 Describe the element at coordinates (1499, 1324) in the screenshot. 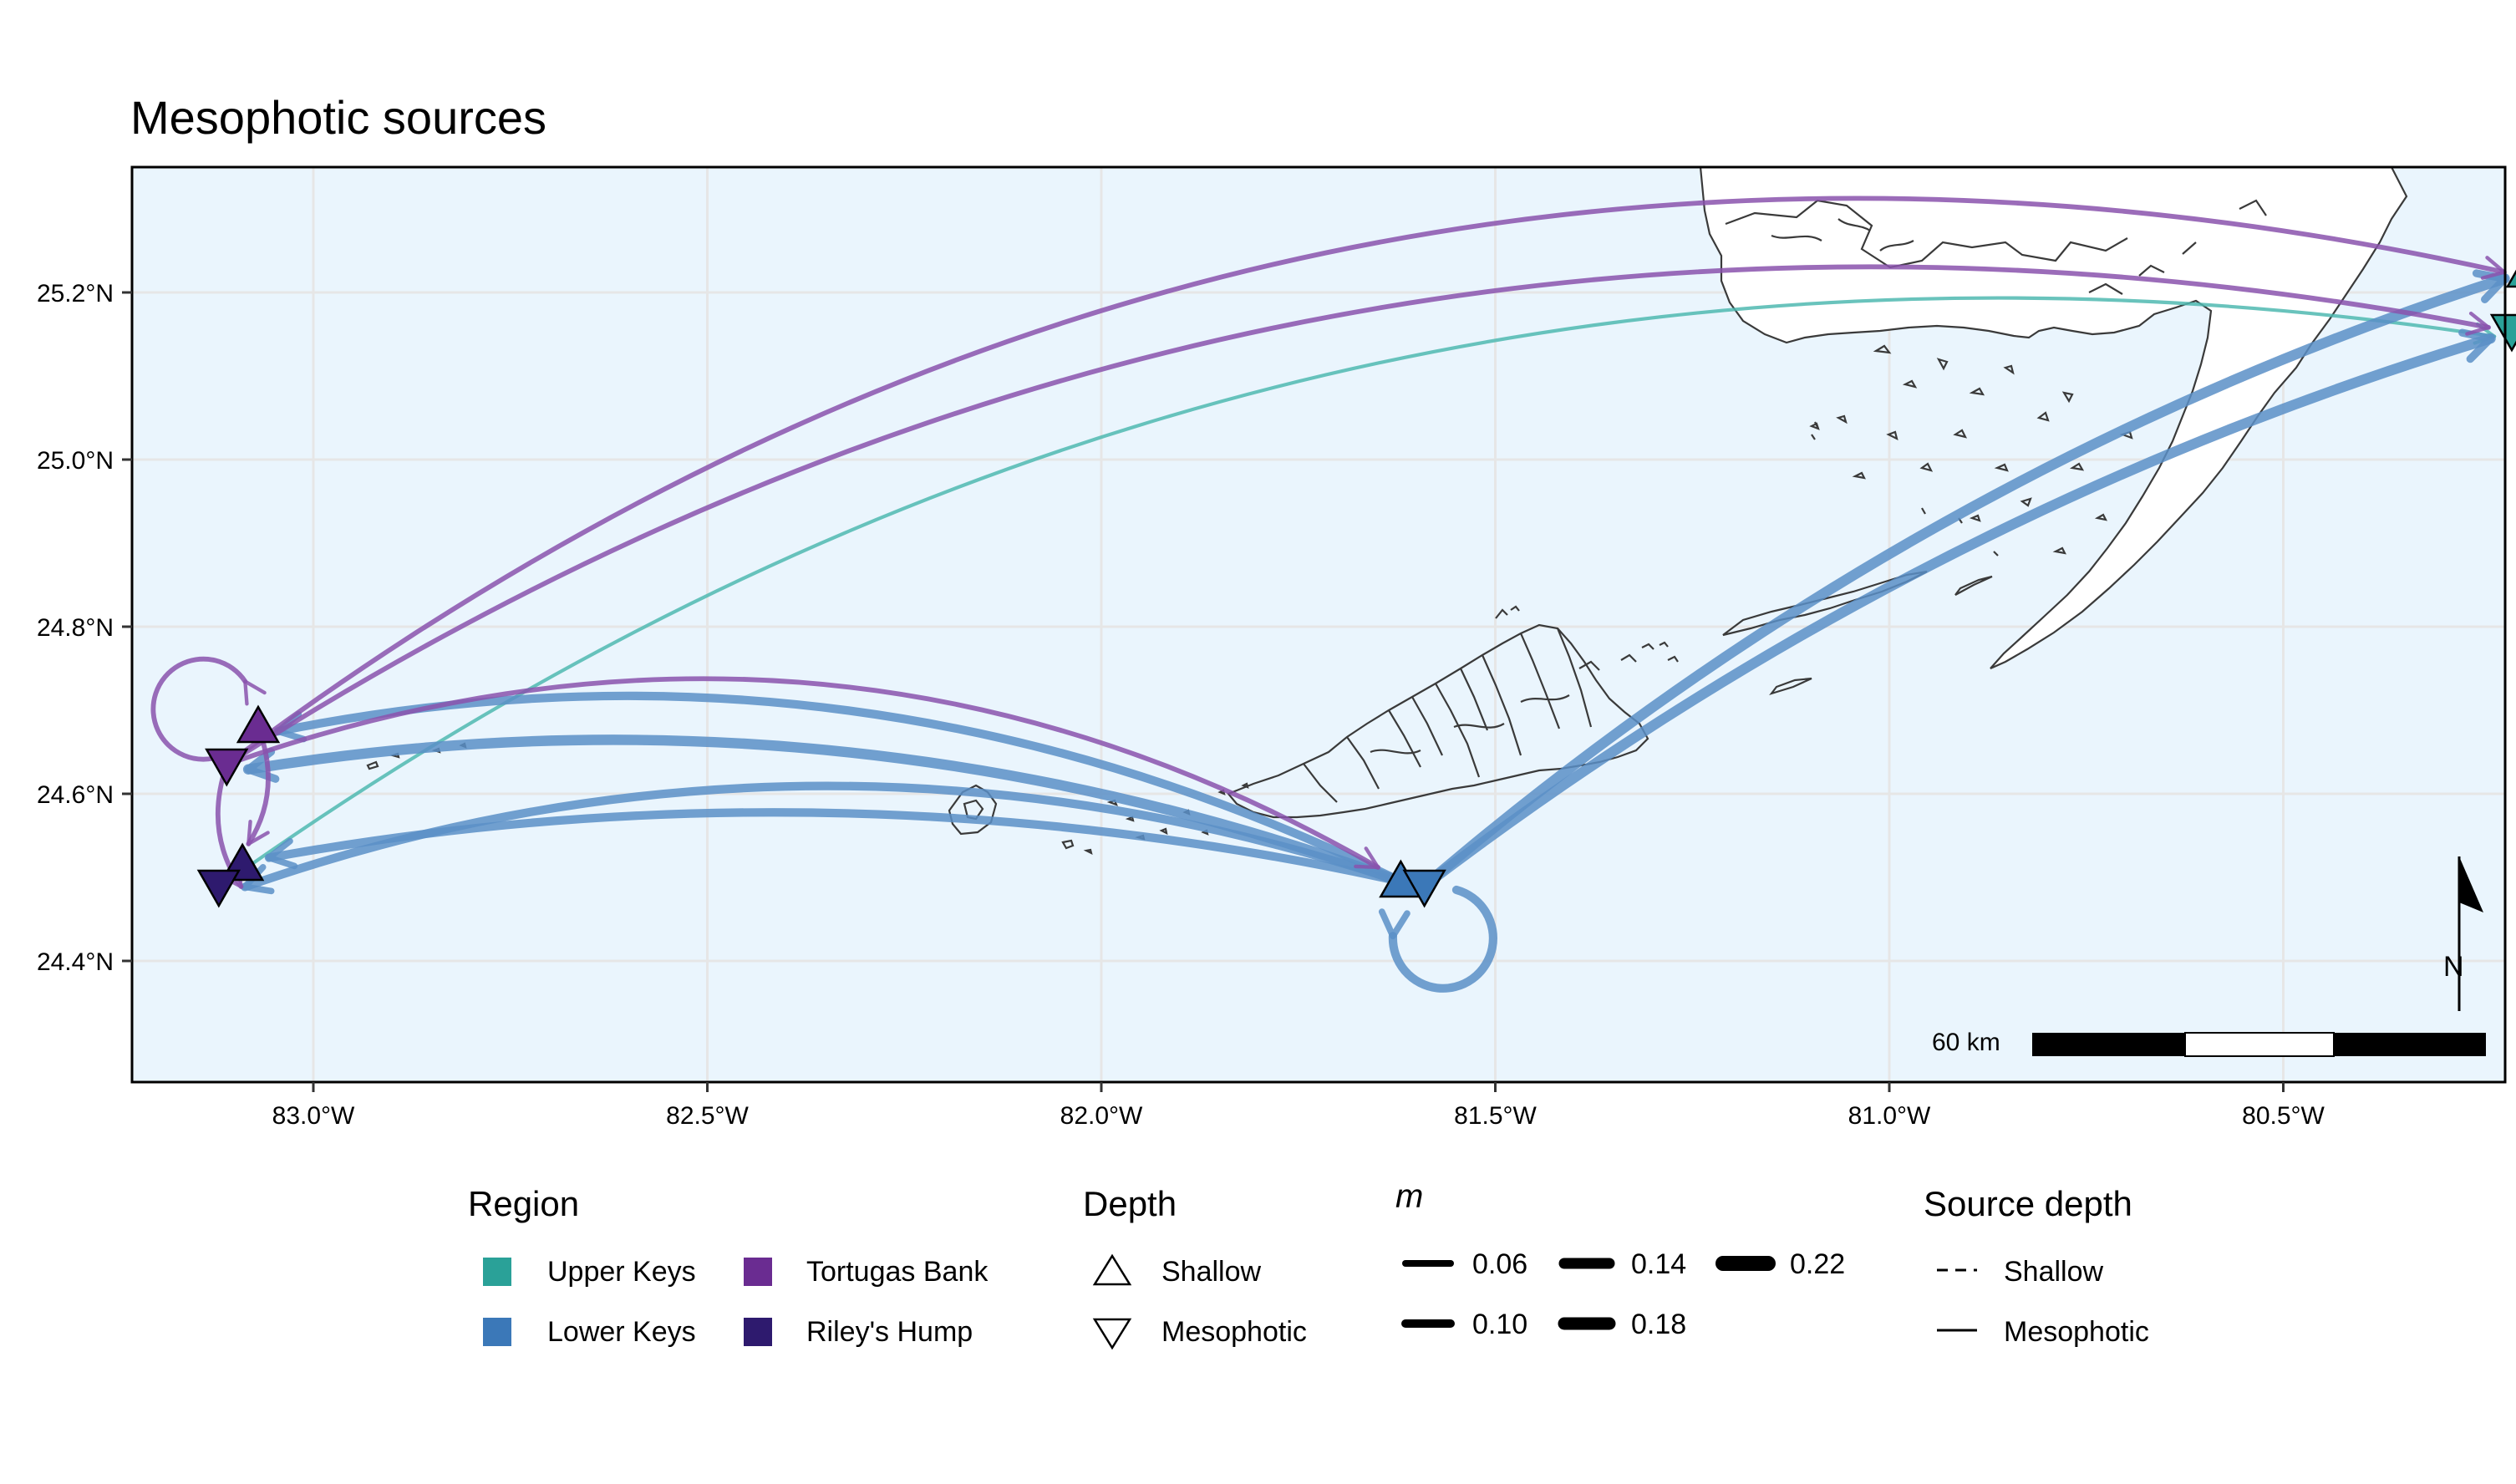

I see `legend-m-label-010: 0.10` at that location.